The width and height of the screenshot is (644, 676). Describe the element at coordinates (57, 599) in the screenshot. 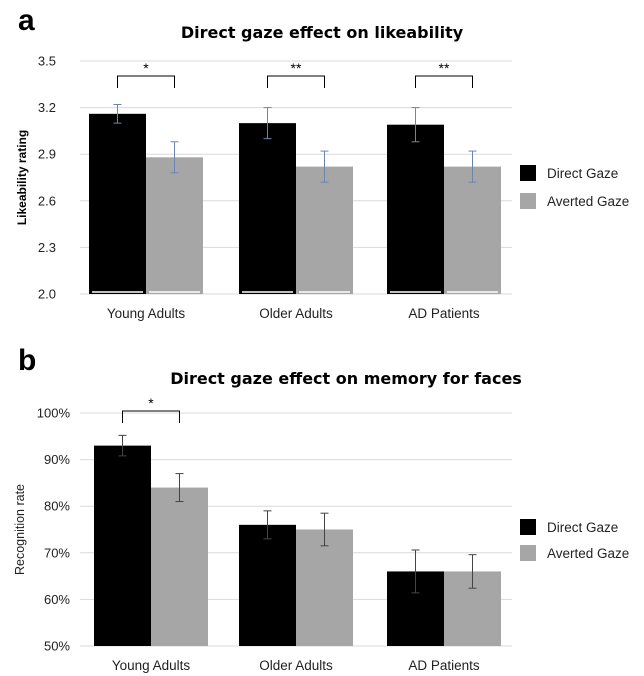

I see `y-tick-label: 60%` at that location.